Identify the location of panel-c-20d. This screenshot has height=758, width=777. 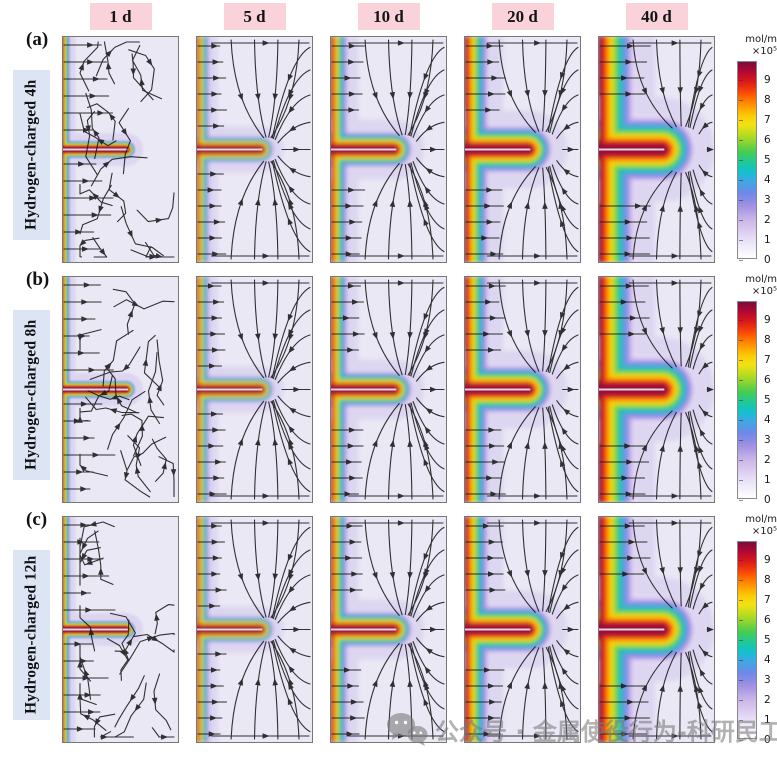
(522, 629).